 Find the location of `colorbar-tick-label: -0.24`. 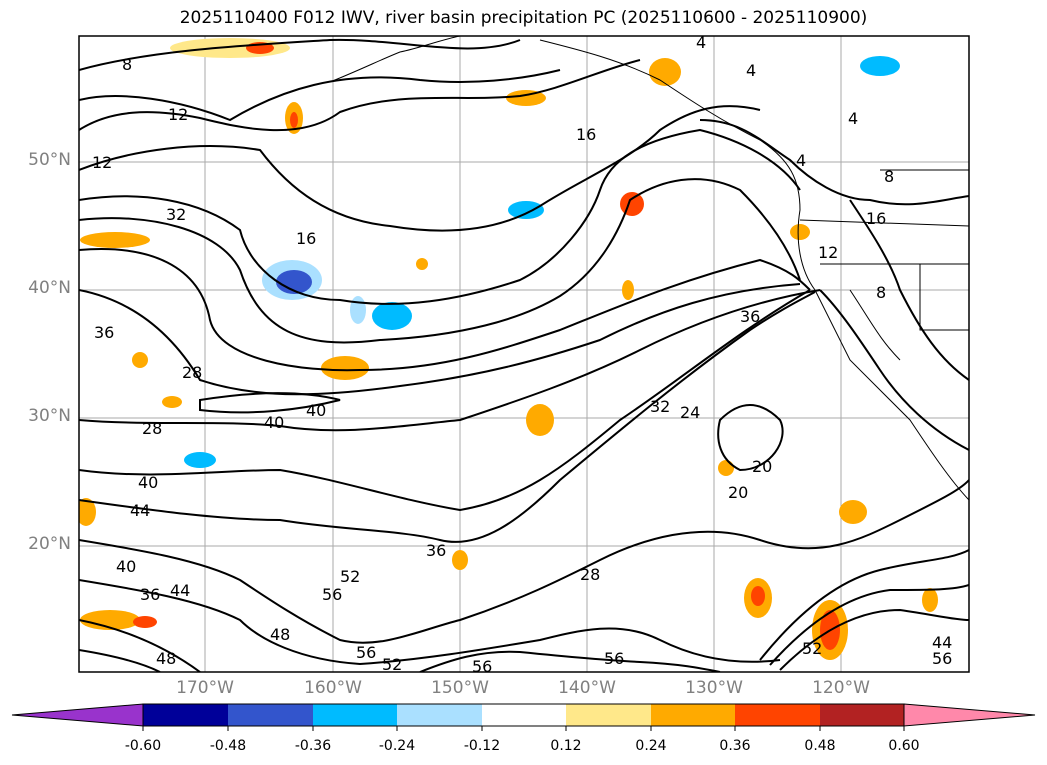

colorbar-tick-label: -0.24 is located at coordinates (397, 746).